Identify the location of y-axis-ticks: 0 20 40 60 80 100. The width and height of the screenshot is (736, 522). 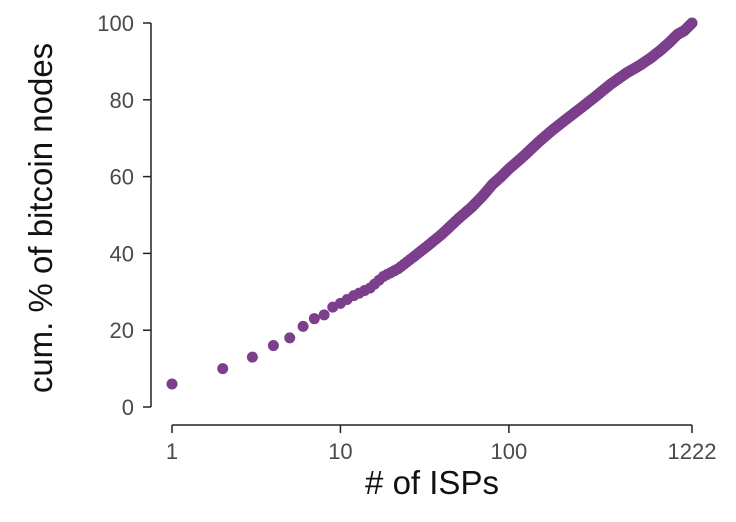
(124, 215).